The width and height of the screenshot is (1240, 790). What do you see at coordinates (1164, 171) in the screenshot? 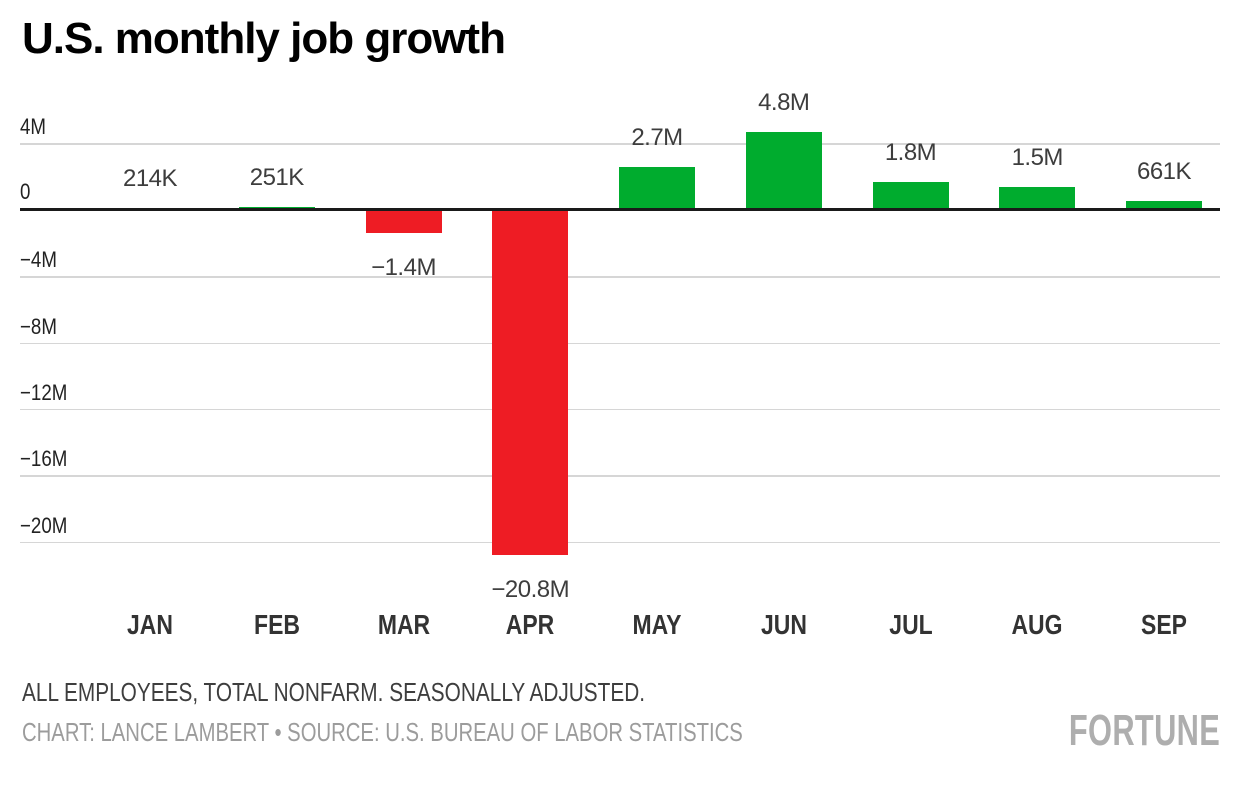
I see `value-label-sep: 661K` at bounding box center [1164, 171].